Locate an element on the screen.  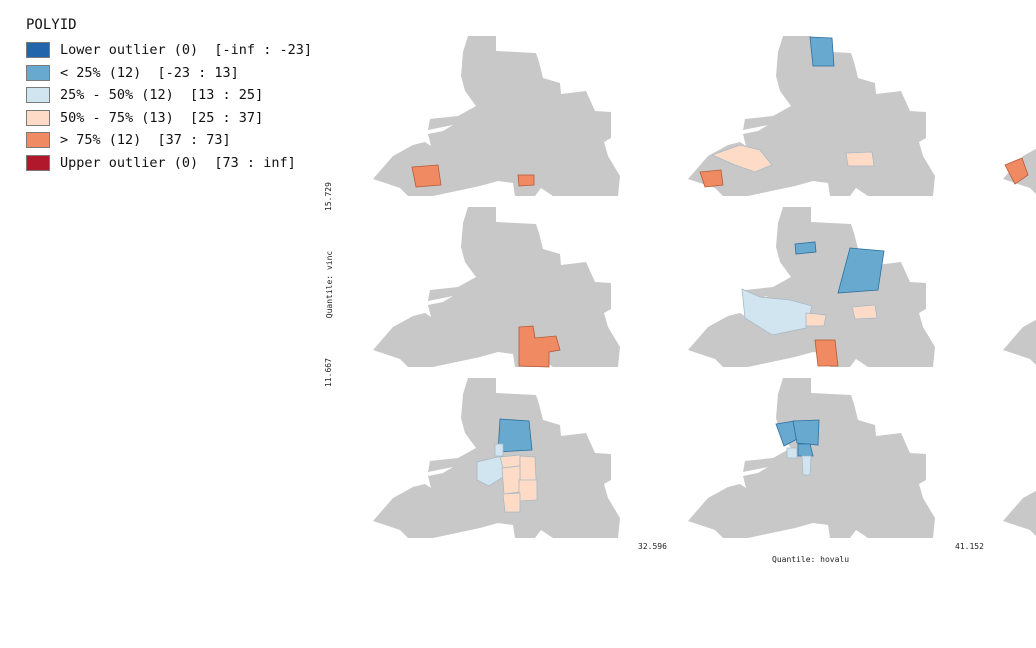
legend-item-lower-outlier: Lower outlier (0) [-inf : -23] is located at coordinates (169, 50).